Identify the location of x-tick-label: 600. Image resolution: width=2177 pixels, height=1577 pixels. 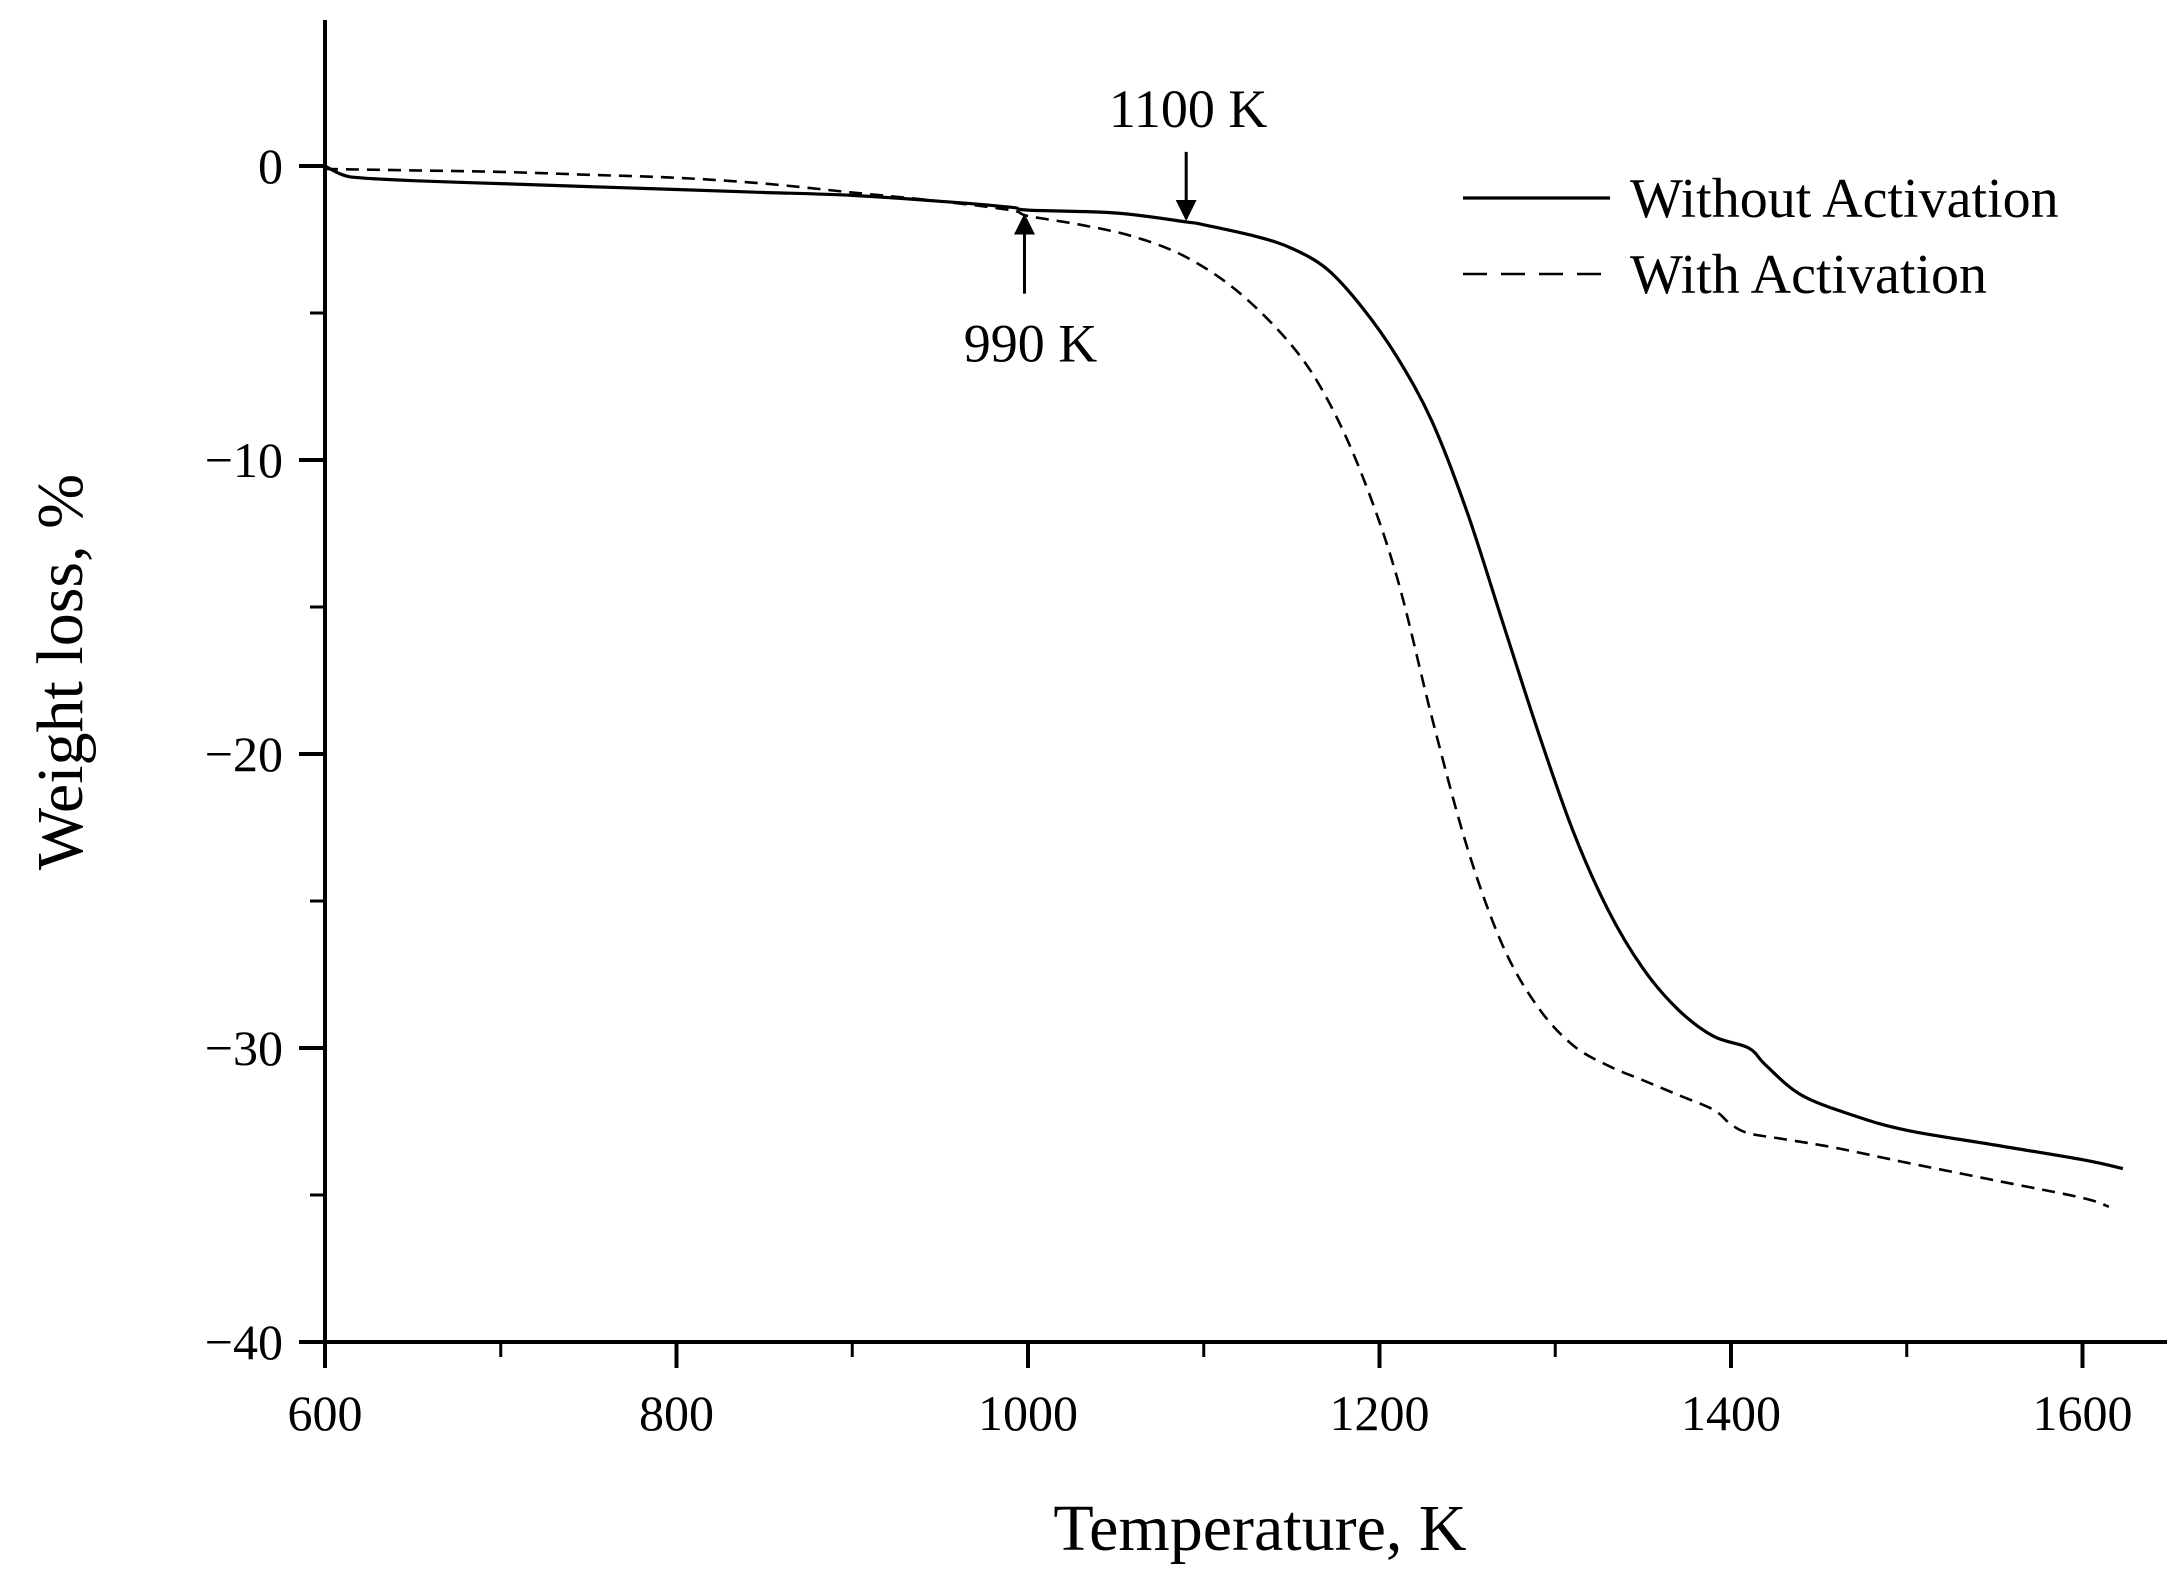
(325, 1413).